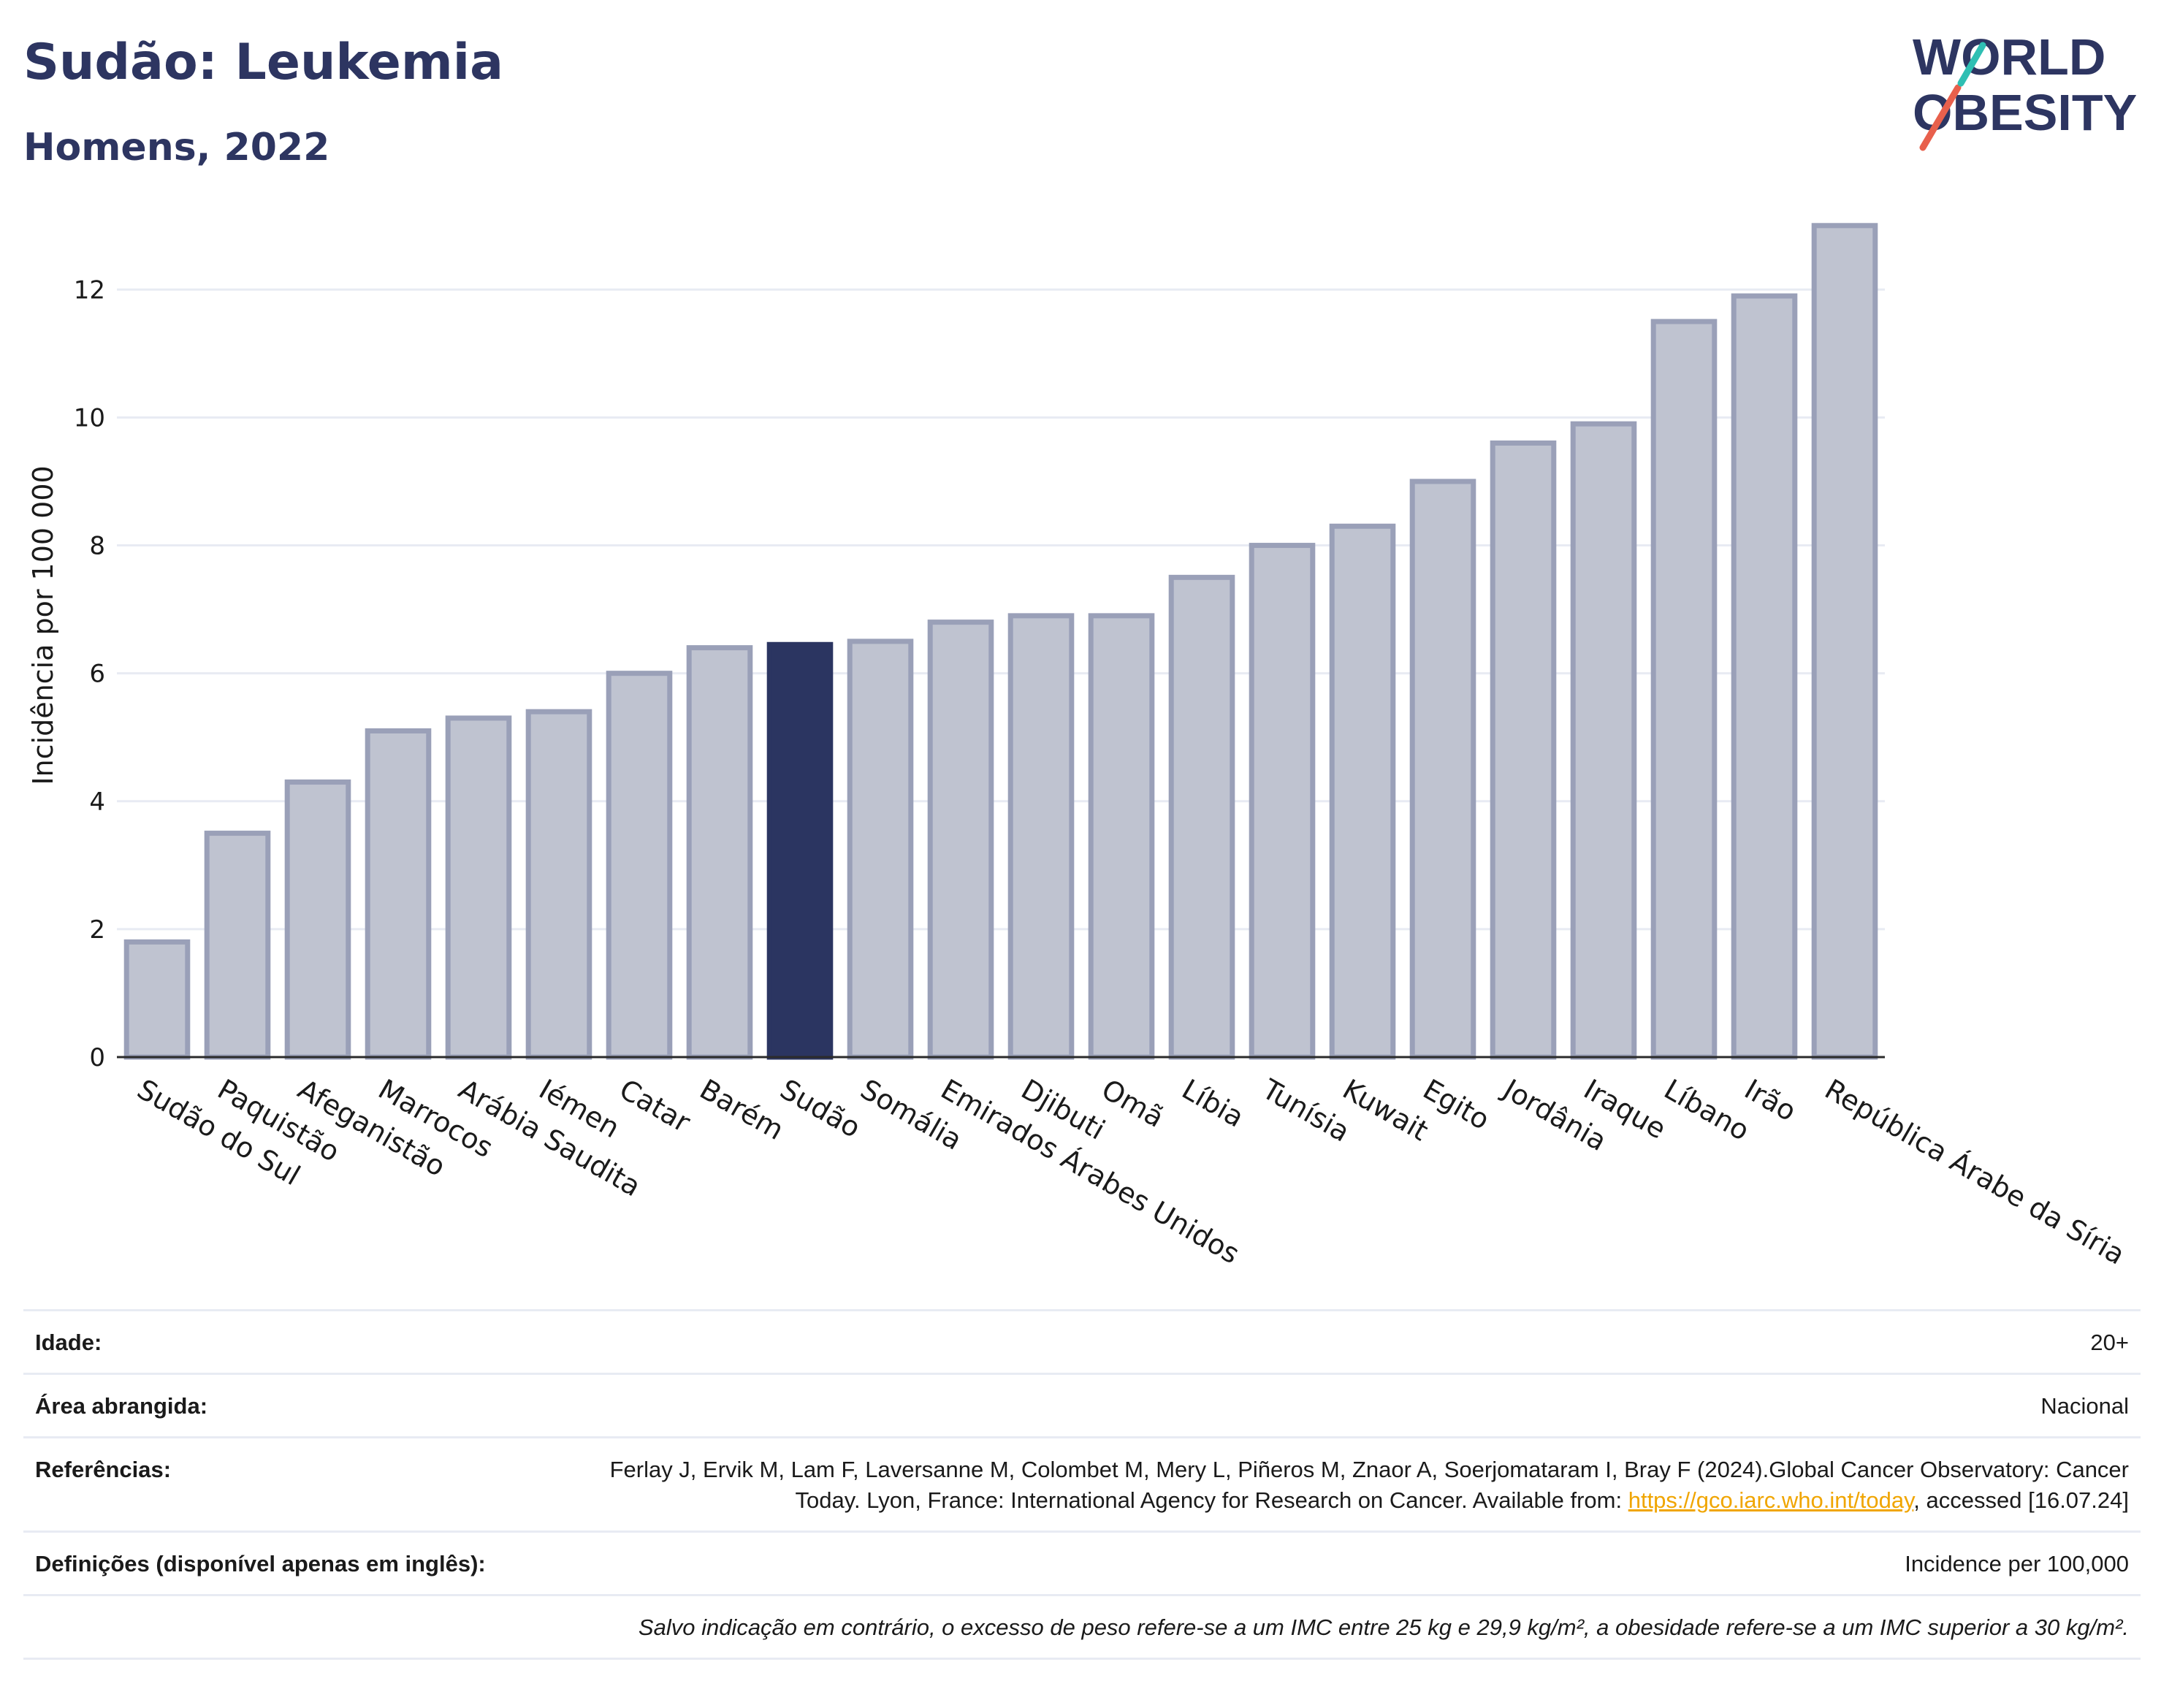  I want to click on references-accessed: , accessed [16.07.24], so click(2021, 1500).